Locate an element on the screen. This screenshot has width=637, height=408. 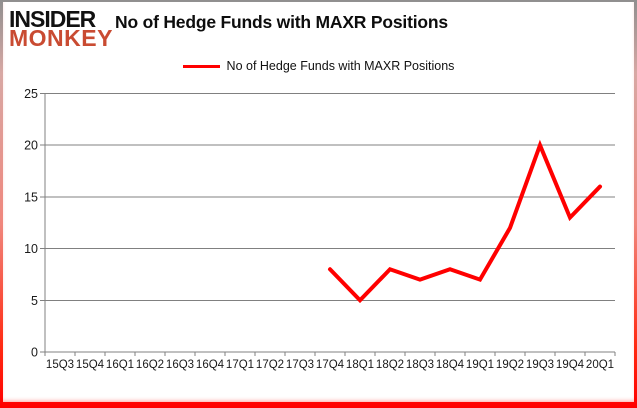
y-tick-label: 25 is located at coordinates (31, 94).